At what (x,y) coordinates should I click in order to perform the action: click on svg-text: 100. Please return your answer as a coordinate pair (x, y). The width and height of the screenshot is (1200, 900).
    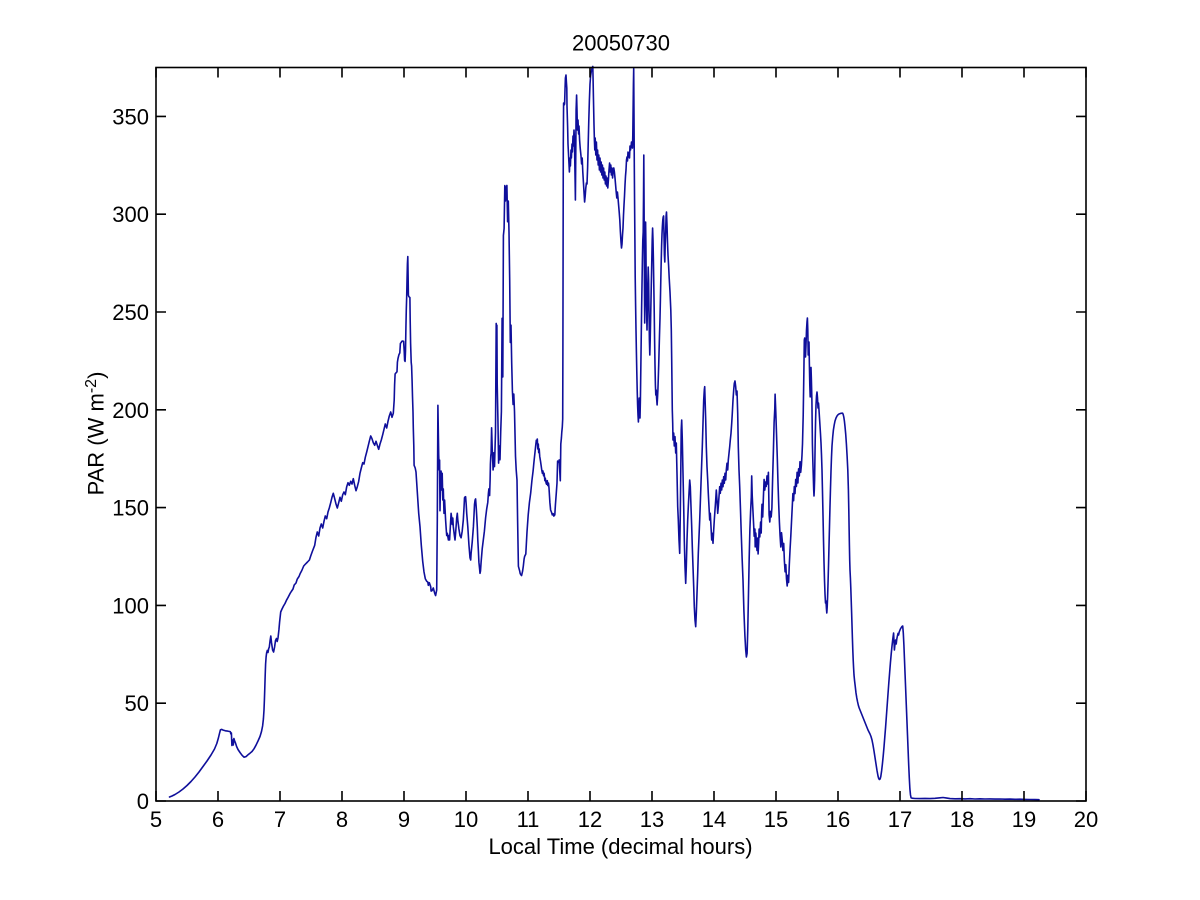
    Looking at the image, I should click on (130, 605).